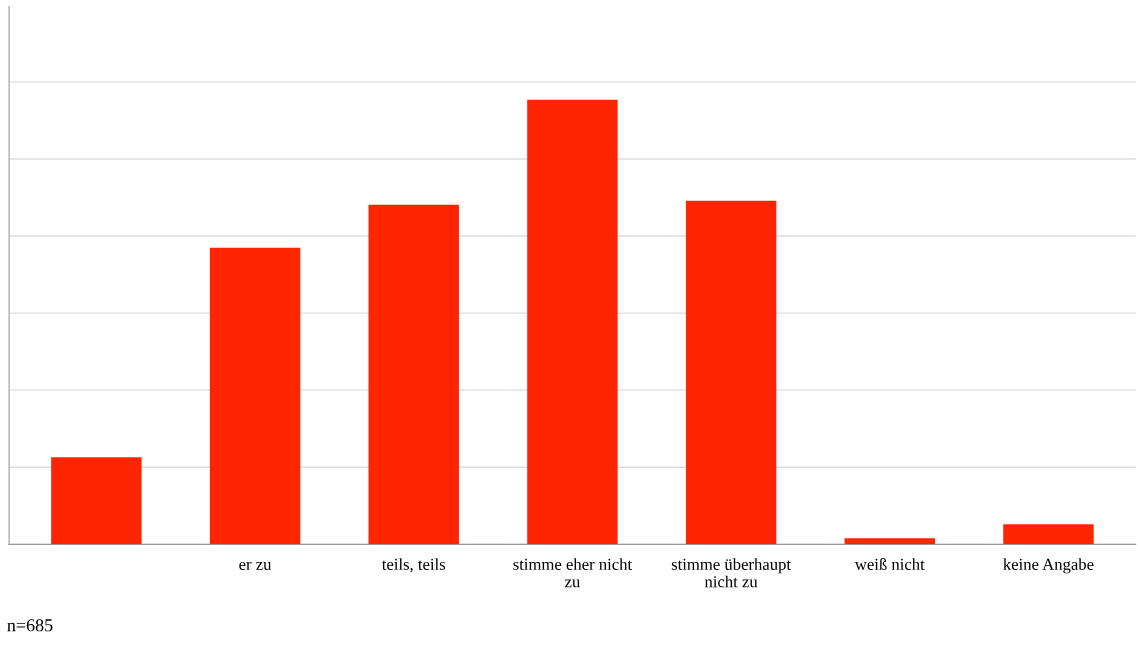 This screenshot has width=1138, height=648. I want to click on x-tick-label: er zu, so click(255, 565).